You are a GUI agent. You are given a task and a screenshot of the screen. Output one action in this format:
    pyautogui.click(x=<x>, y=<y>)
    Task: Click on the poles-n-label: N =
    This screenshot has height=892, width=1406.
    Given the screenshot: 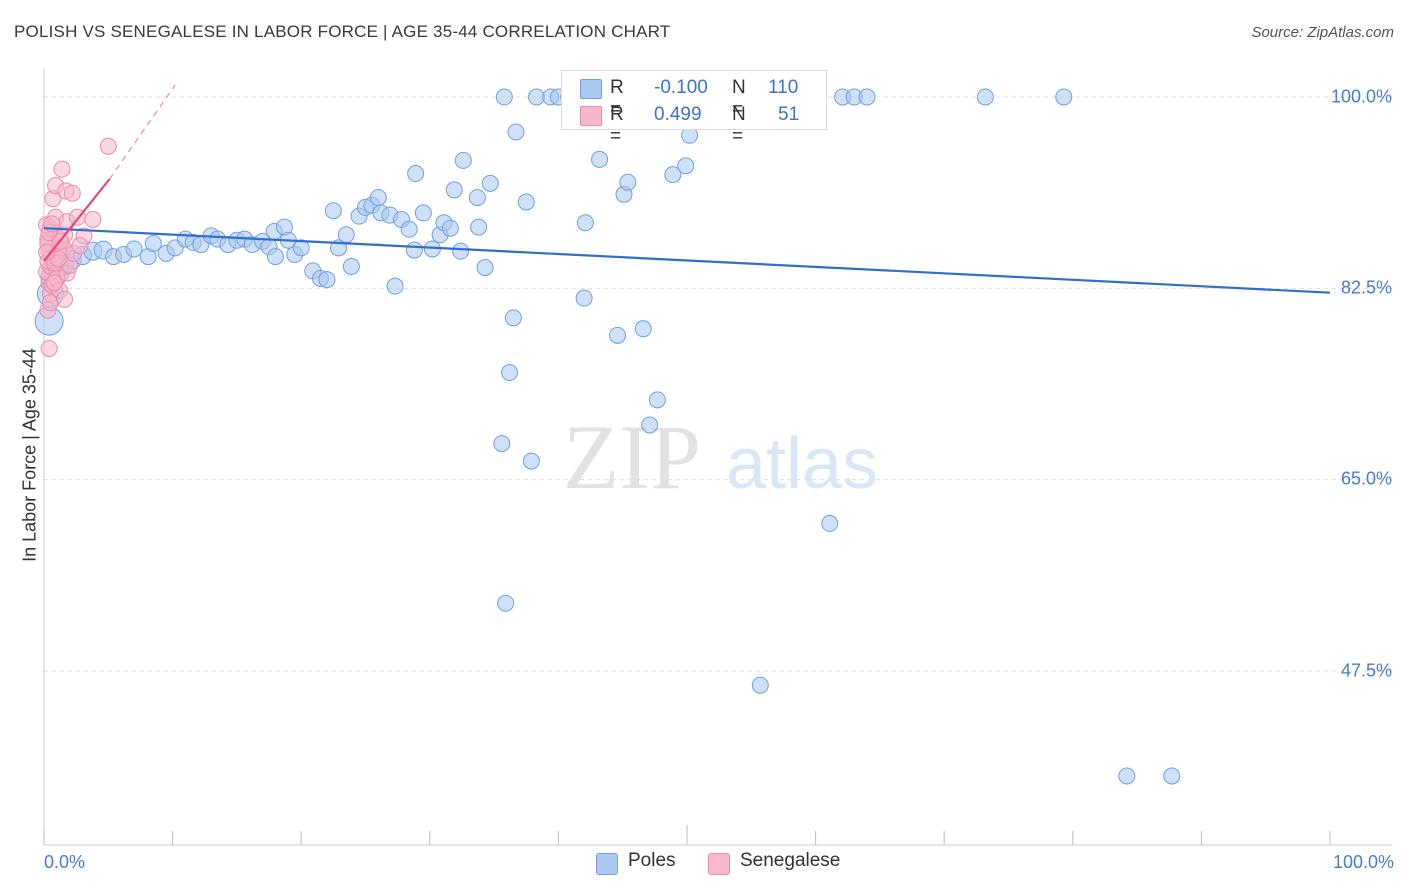 What is the action you would take?
    pyautogui.click(x=739, y=98)
    